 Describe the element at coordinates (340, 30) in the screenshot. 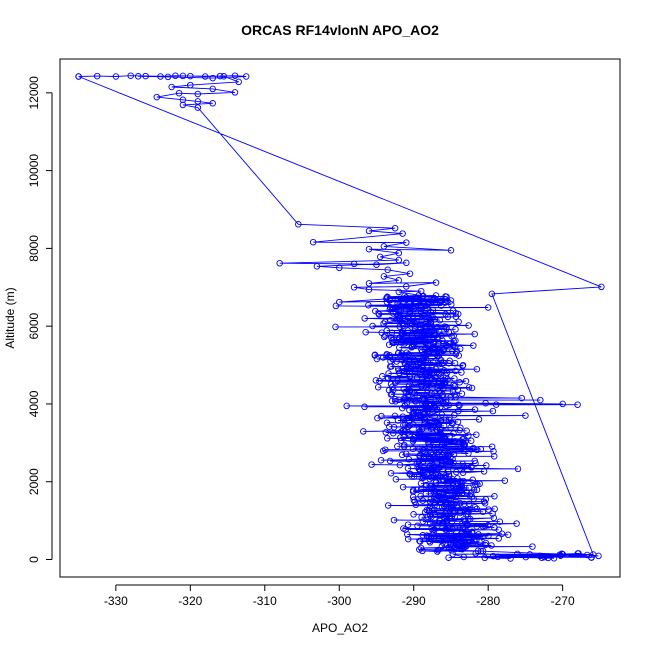

I see `chart-title: ORCAS RF14vlonN APO_AO2` at that location.